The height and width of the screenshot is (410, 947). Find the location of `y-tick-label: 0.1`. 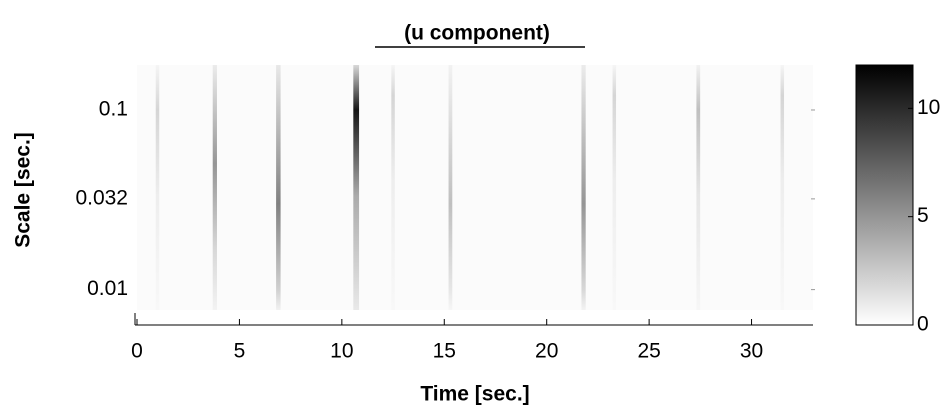

y-tick-label: 0.1 is located at coordinates (113, 109).